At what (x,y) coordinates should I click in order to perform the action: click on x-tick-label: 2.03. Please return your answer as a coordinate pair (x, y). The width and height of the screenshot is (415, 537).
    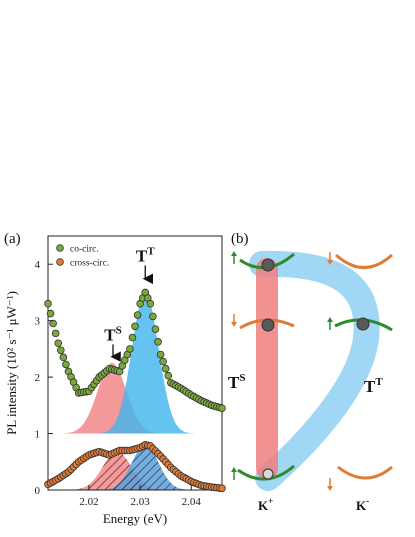
    Looking at the image, I should click on (140, 502).